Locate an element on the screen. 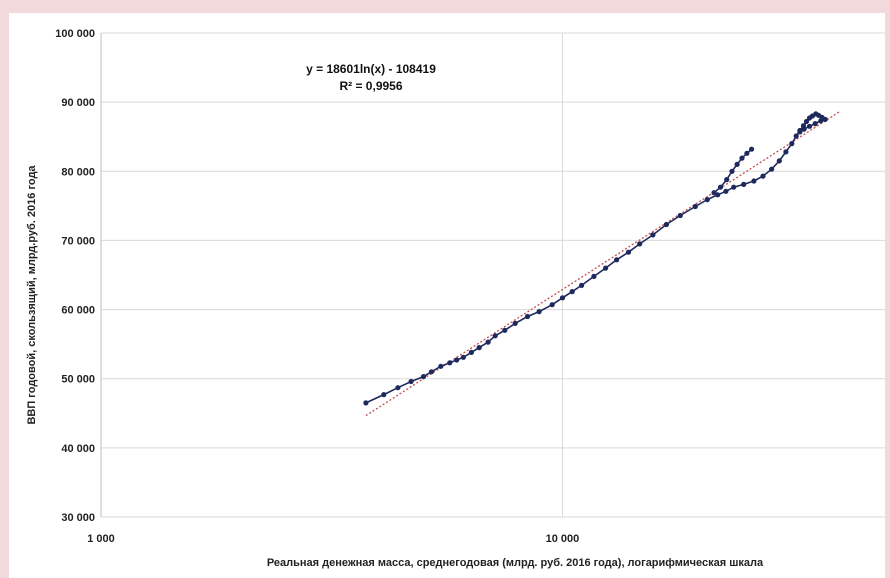 The image size is (890, 578). x-tick-label: 1 000 is located at coordinates (101, 539).